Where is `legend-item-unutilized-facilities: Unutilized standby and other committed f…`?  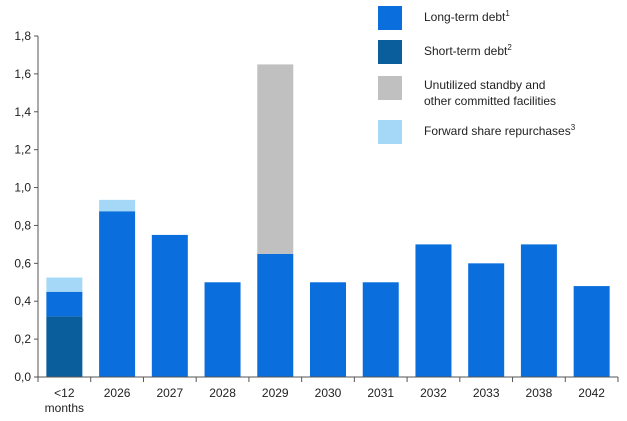
legend-item-unutilized-facilities: Unutilized standby and other committed f… is located at coordinates (498, 97).